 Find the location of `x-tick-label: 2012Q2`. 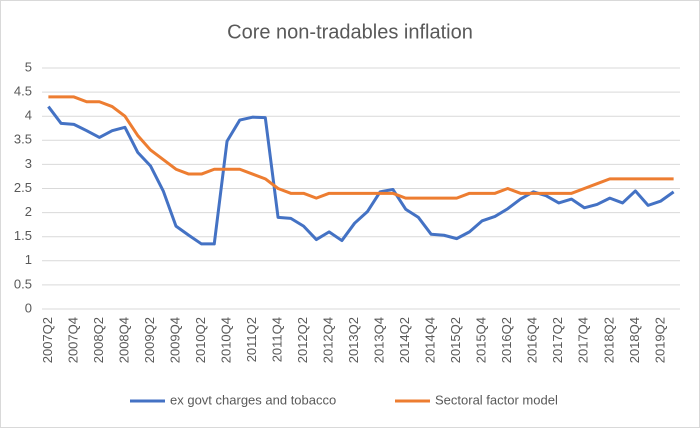

x-tick-label: 2012Q2 is located at coordinates (302, 340).